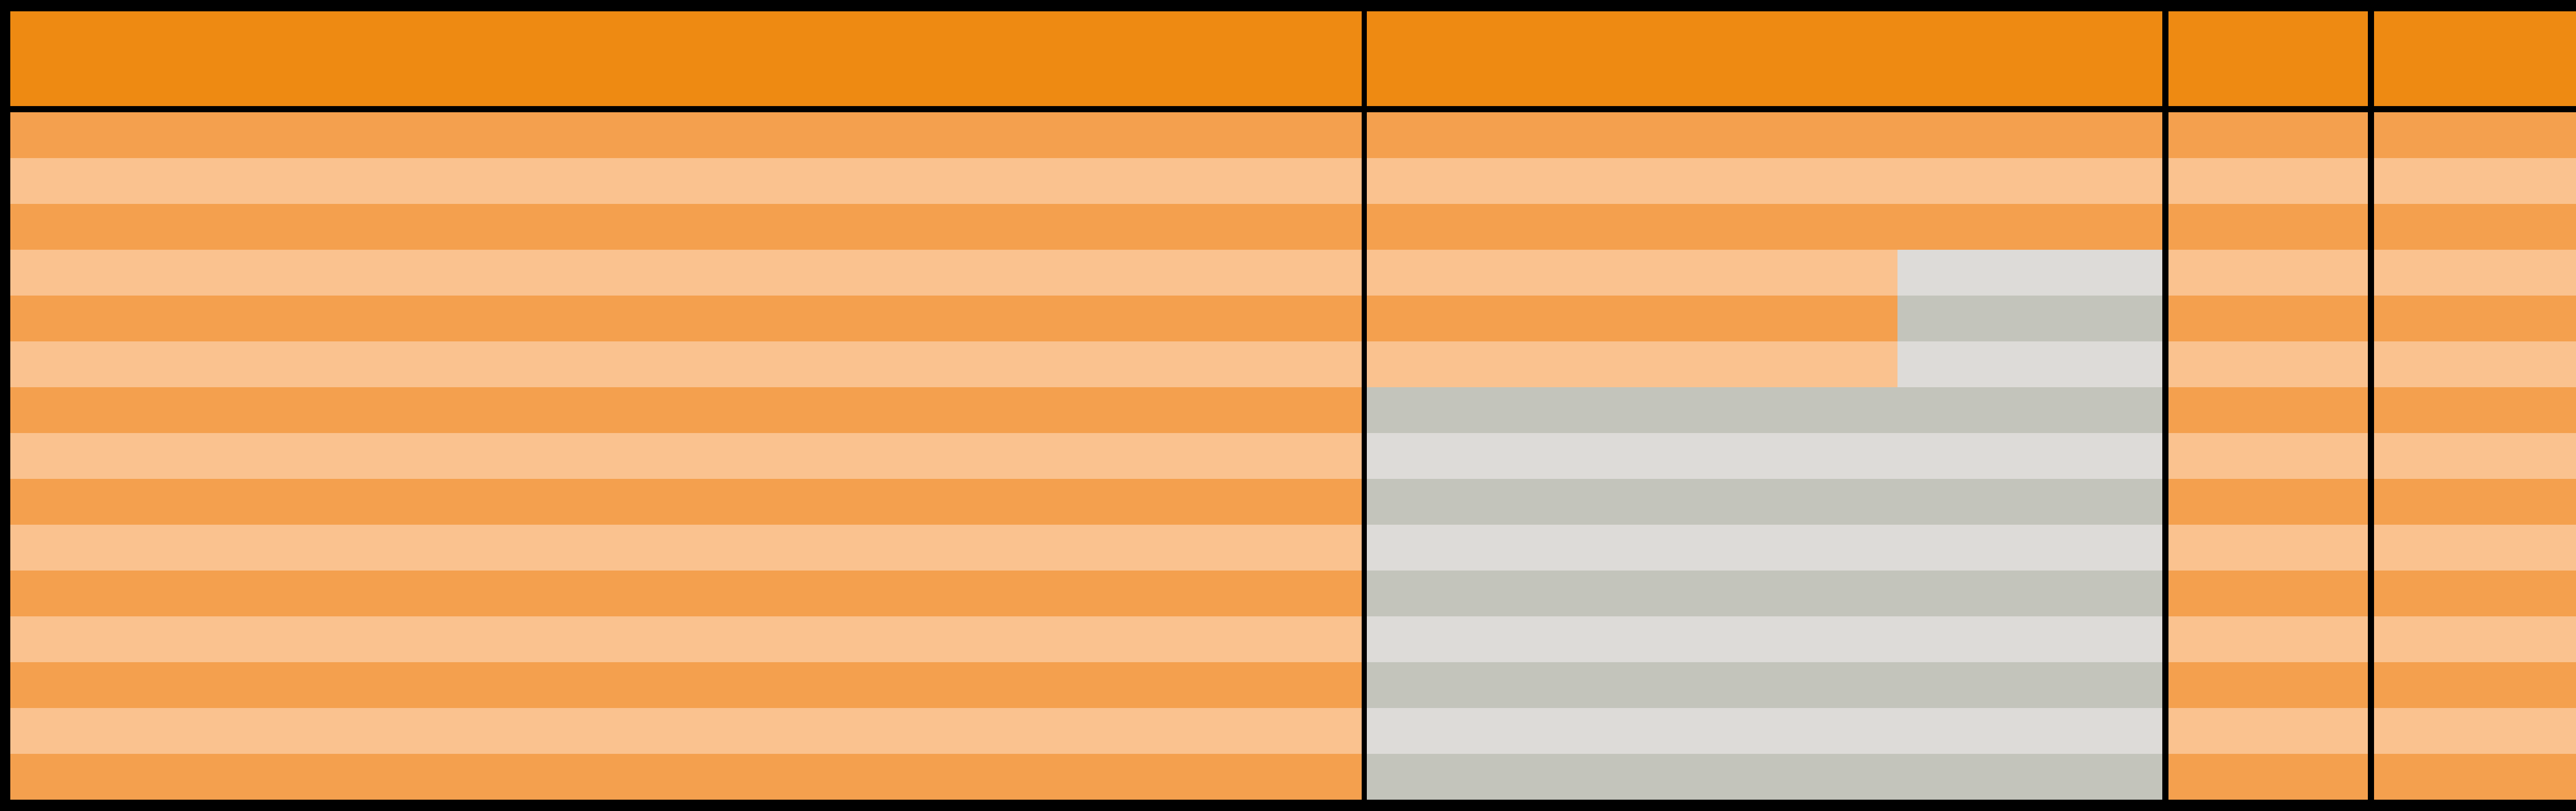 This screenshot has height=811, width=2576. Describe the element at coordinates (1764, 639) in the screenshot. I see `table-cell-r12-col2` at that location.